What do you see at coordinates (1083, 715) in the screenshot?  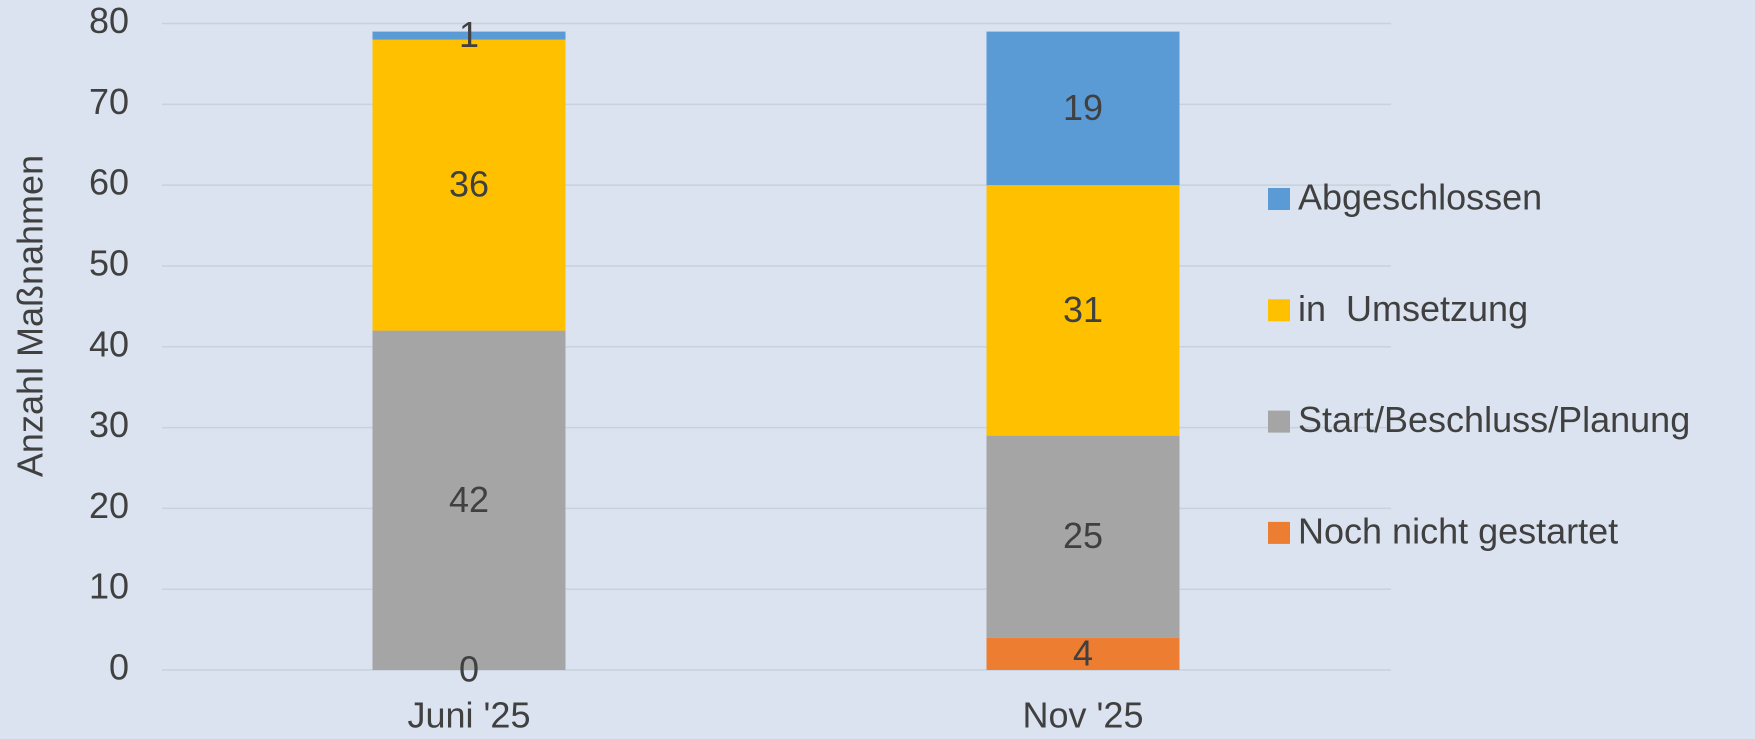 I see `x-tick-label: Nov '25` at bounding box center [1083, 715].